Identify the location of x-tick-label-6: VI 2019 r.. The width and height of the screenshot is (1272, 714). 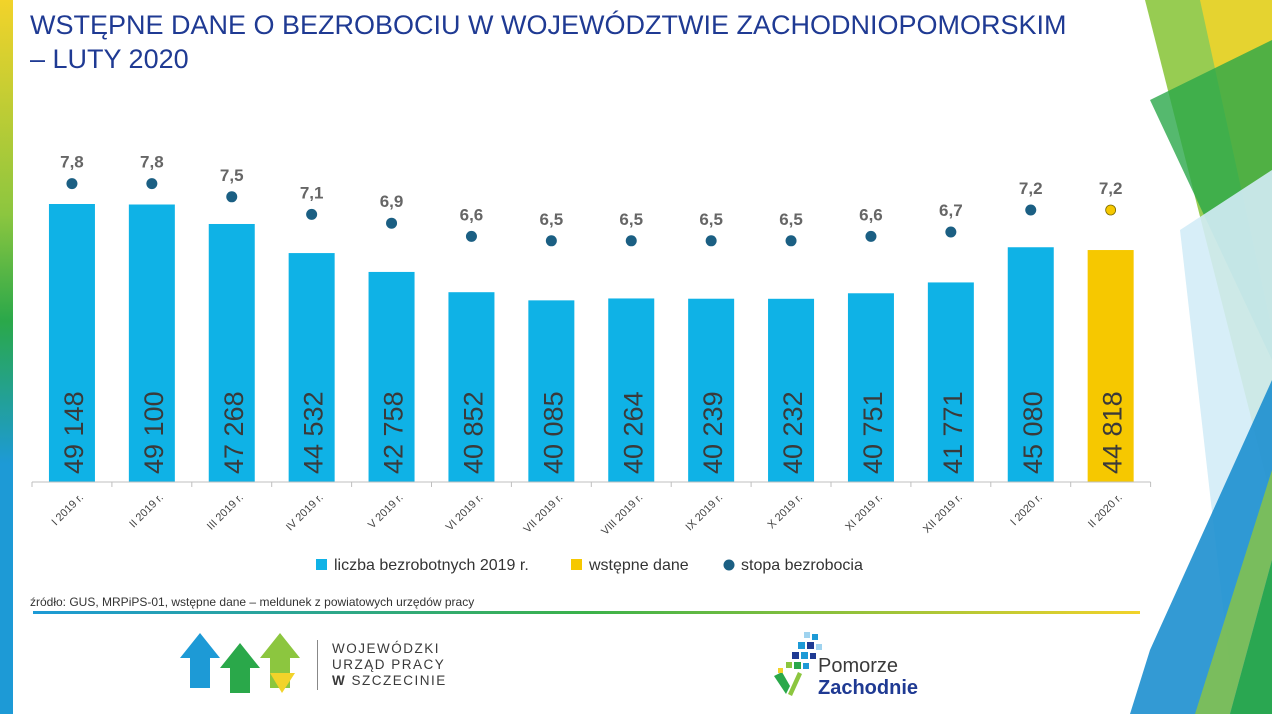
(465, 513).